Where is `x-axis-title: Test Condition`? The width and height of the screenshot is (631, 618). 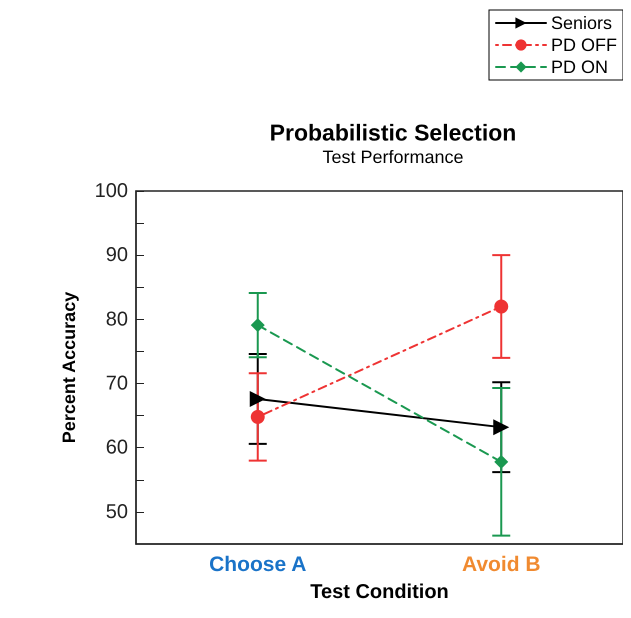
x-axis-title: Test Condition is located at coordinates (379, 592).